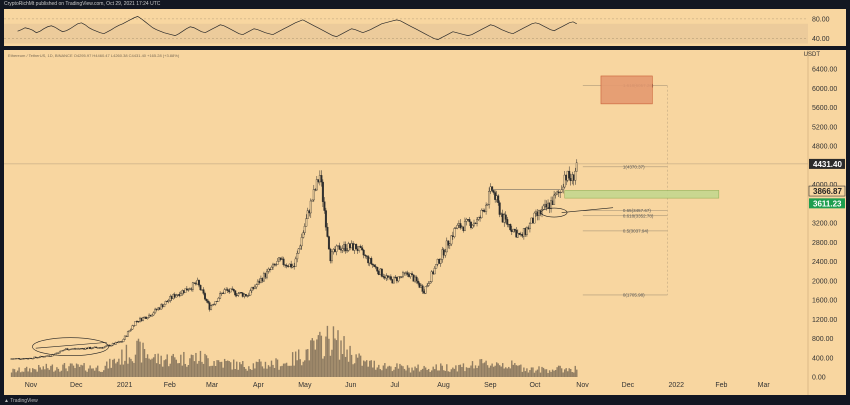 Image resolution: width=850 pixels, height=405 pixels. Describe the element at coordinates (305, 385) in the screenshot. I see `date-tick-label: May` at that location.